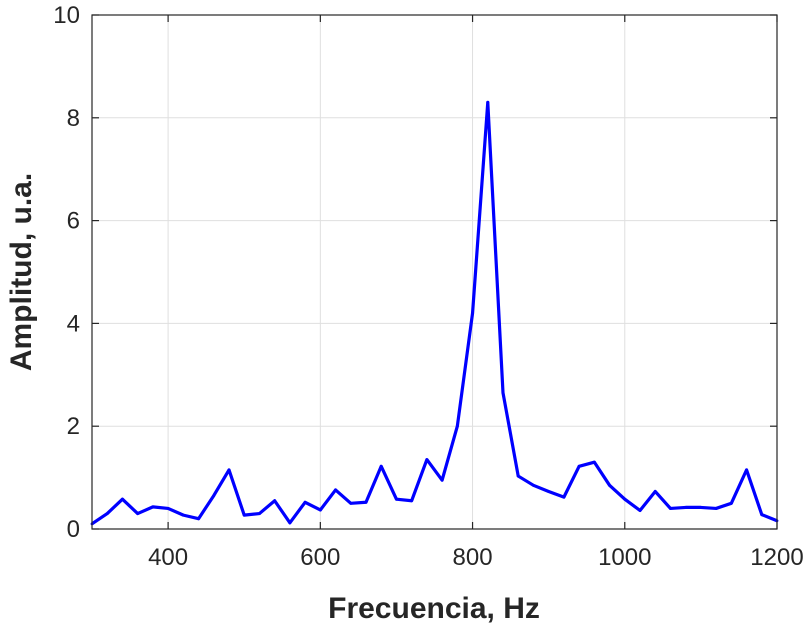  What do you see at coordinates (434, 608) in the screenshot?
I see `x-axis-title: Frecuencia, Hz` at bounding box center [434, 608].